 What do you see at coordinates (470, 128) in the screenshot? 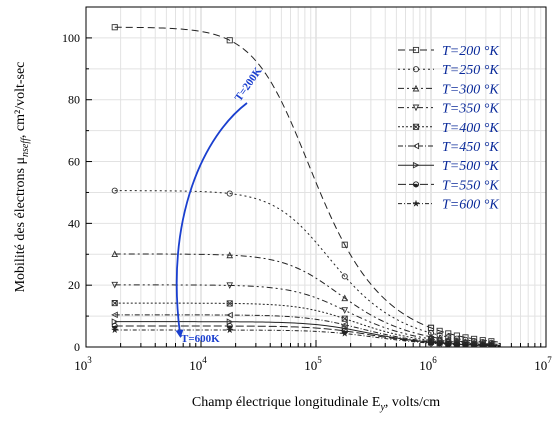
I see `legend-label: T=400 °K` at bounding box center [470, 128].